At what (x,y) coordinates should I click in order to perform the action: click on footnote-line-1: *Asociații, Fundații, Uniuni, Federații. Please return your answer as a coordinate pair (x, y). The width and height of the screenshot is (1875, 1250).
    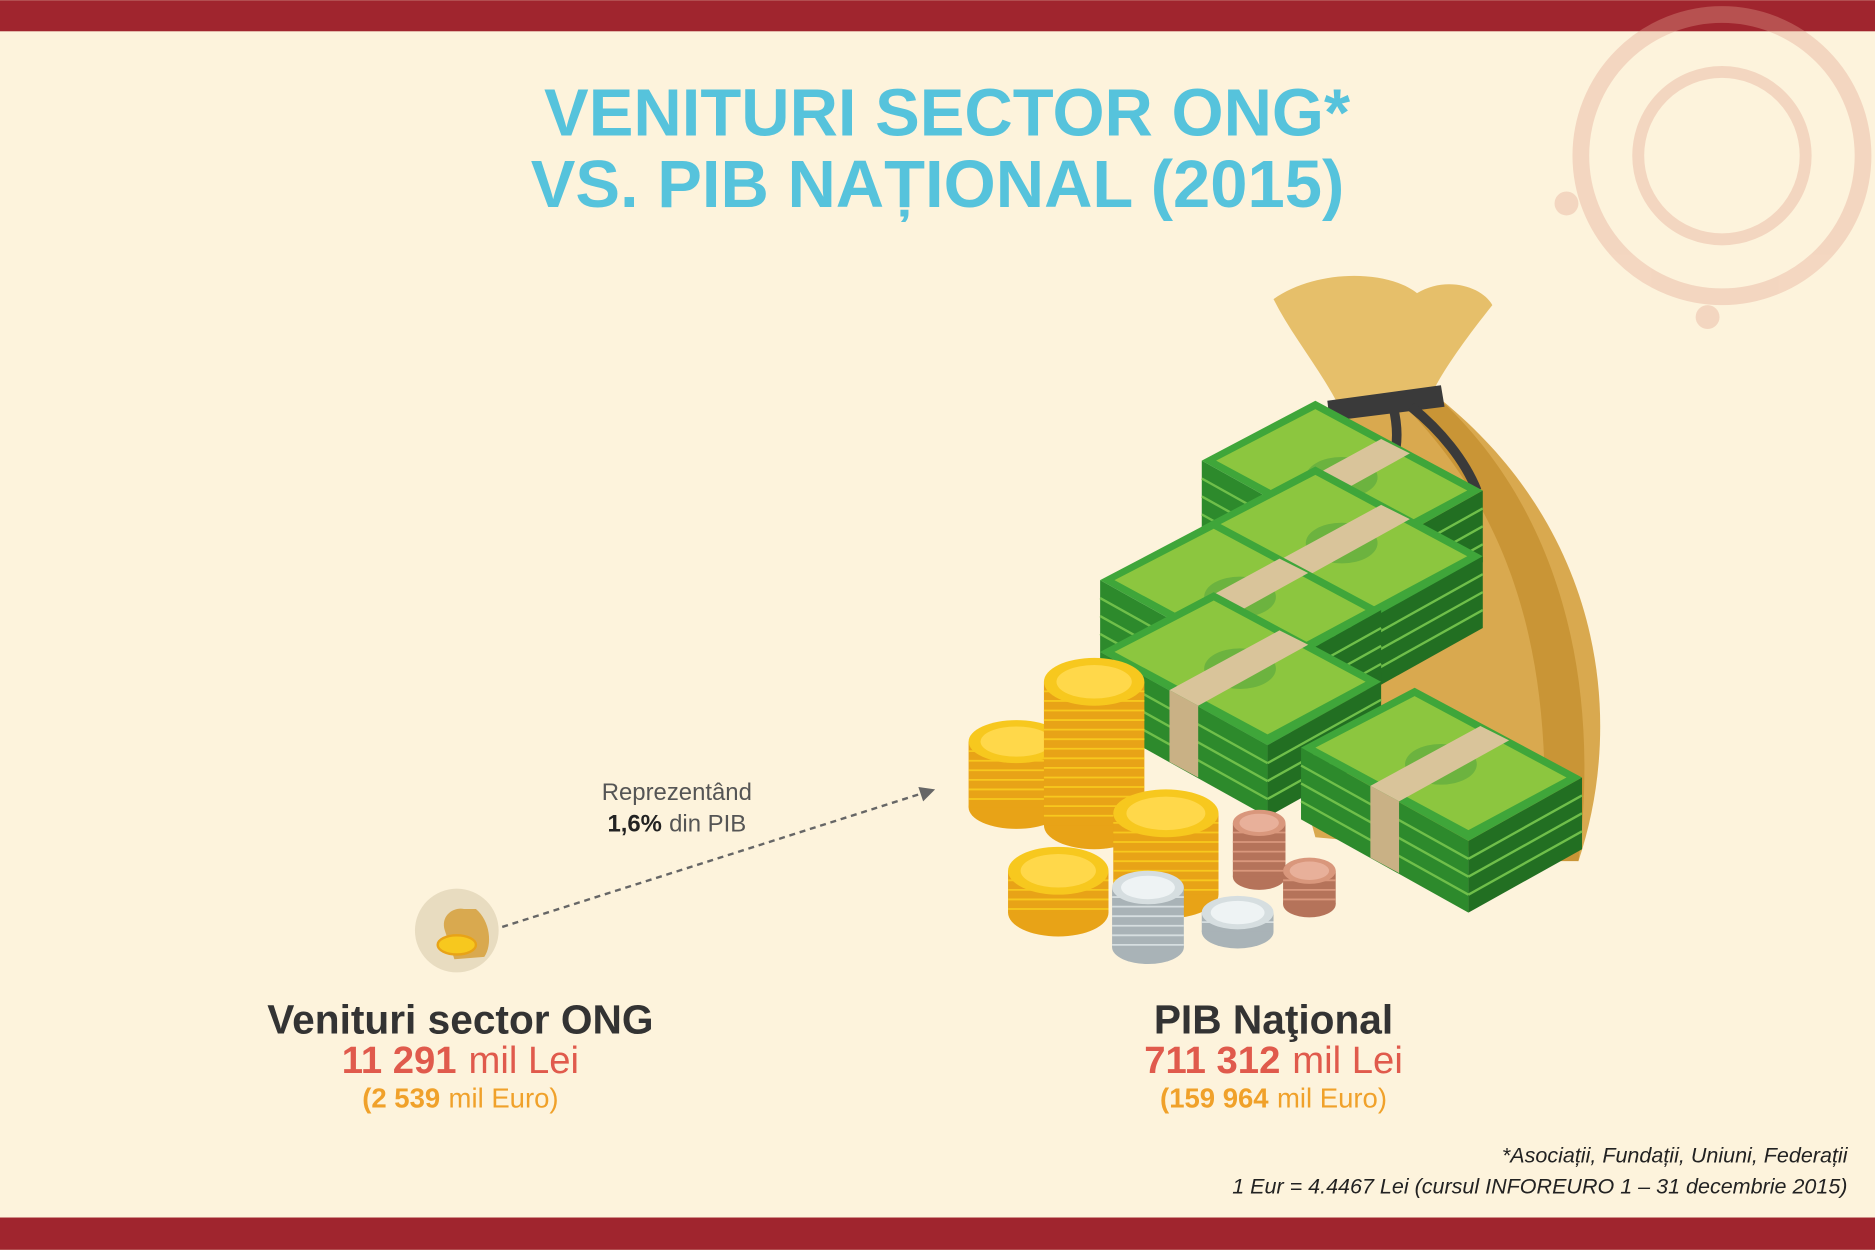
    Looking at the image, I should click on (1675, 1156).